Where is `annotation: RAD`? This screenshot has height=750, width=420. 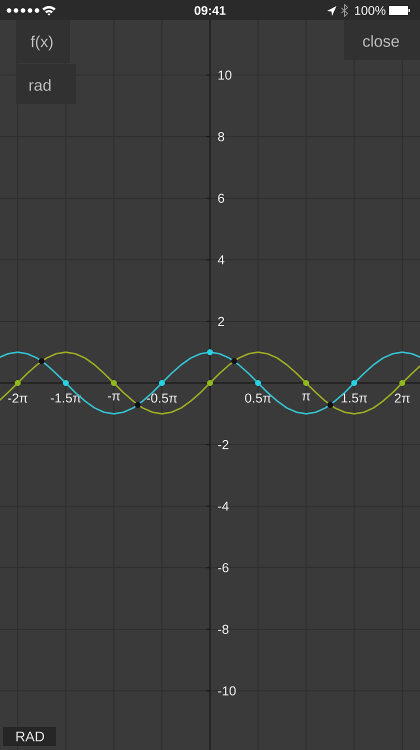 annotation: RAD is located at coordinates (30, 737).